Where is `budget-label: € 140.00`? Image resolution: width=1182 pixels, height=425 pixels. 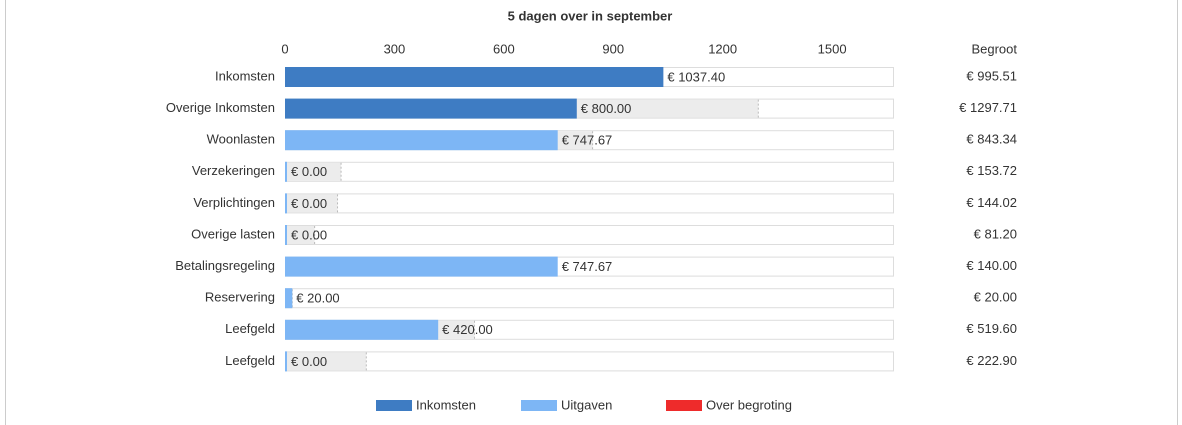 budget-label: € 140.00 is located at coordinates (991, 265).